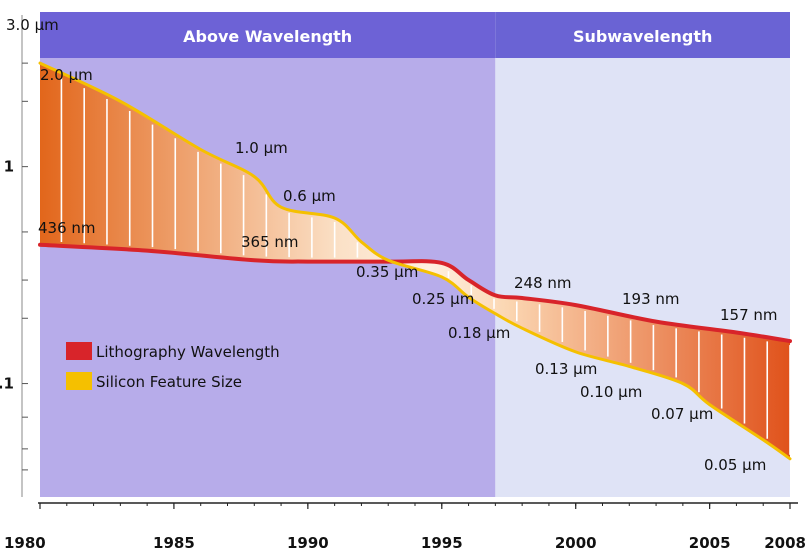  Describe the element at coordinates (32, 25) in the screenshot. I see `annotation-label: 3.0 µm` at that location.